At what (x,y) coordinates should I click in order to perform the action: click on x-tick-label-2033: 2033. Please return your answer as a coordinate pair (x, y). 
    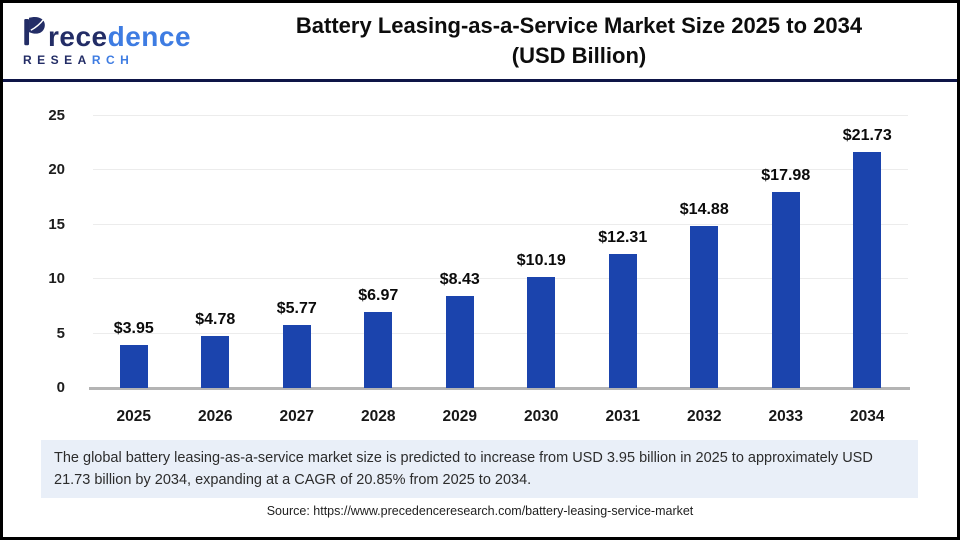
    Looking at the image, I should click on (785, 416).